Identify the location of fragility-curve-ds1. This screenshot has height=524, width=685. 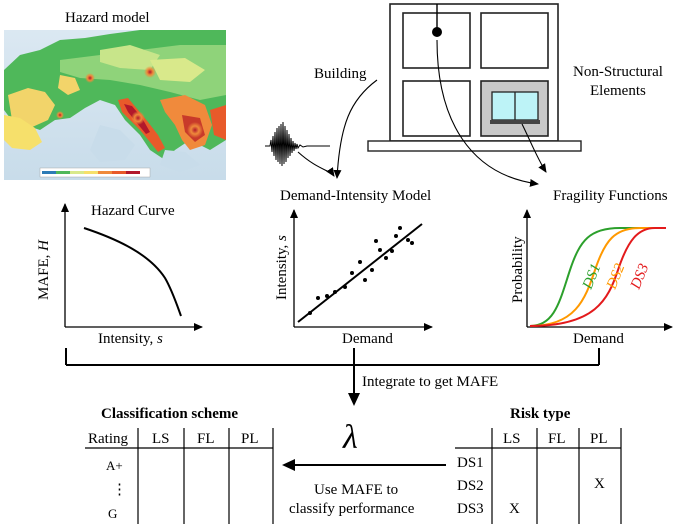
(597, 277).